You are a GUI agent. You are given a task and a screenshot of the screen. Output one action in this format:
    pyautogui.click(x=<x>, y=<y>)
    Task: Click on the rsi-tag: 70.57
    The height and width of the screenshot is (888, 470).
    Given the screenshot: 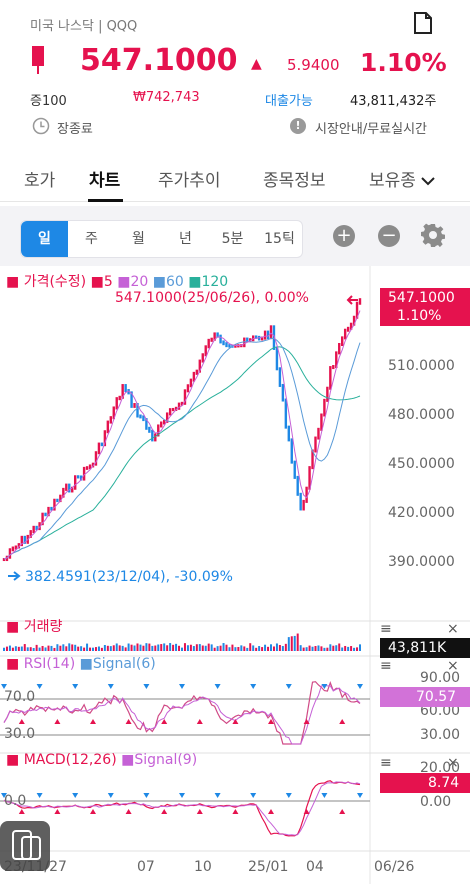 What is the action you would take?
    pyautogui.click(x=425, y=697)
    